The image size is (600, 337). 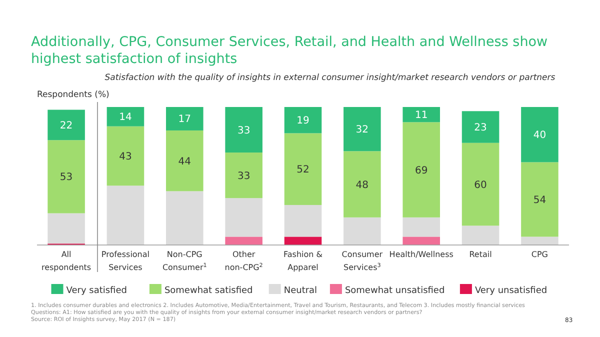 I want to click on chart-subtitle: Satisfaction with the quality of insights in external consumer insight/market research vendors or partners, so click(x=330, y=78).